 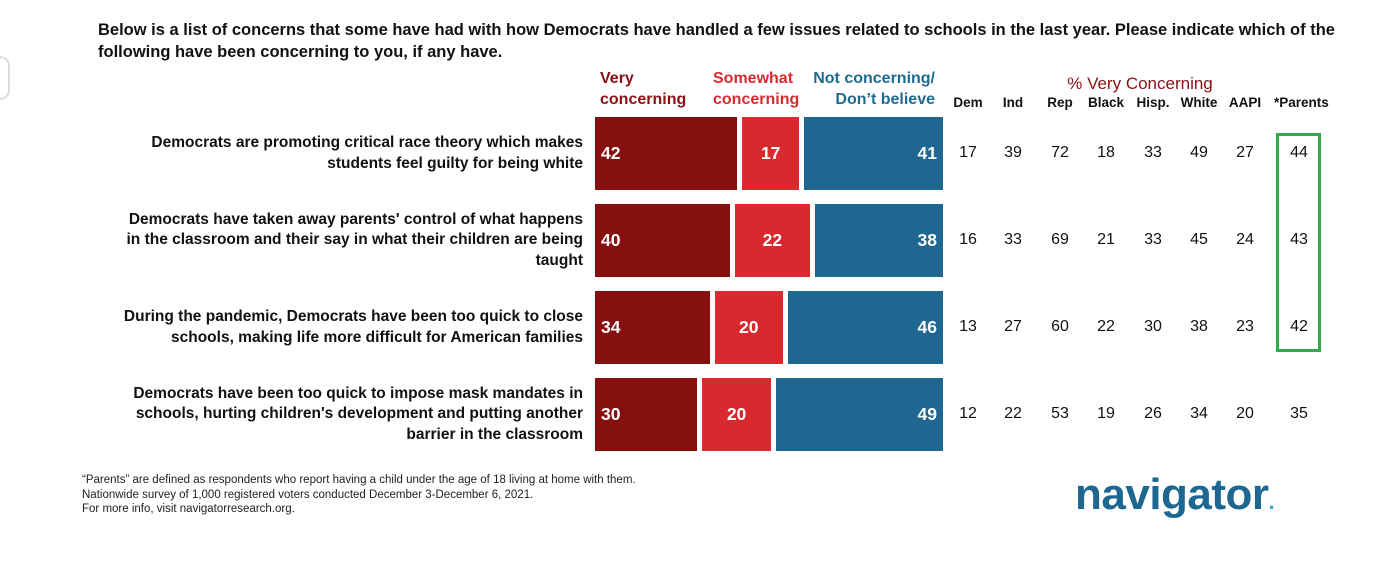 What do you see at coordinates (968, 239) in the screenshot?
I see `pct-cell-dem: 16` at bounding box center [968, 239].